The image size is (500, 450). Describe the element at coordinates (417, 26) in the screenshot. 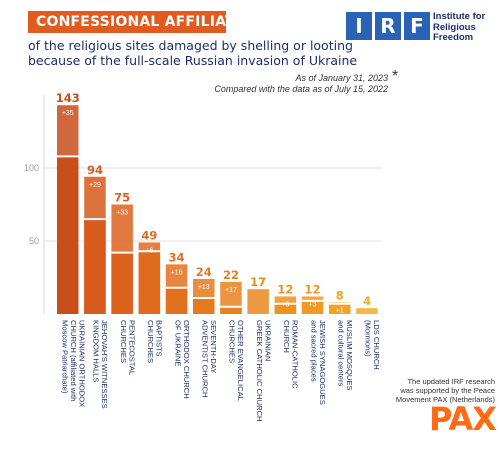

I see `irf-logo-letter-f: F` at that location.